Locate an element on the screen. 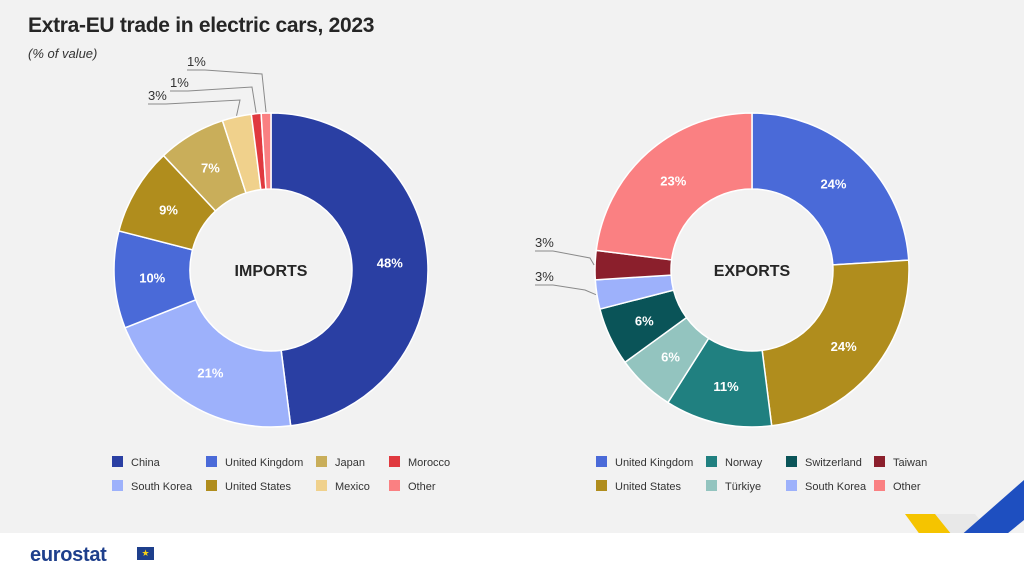  data-label-norway: 11% is located at coordinates (726, 386).